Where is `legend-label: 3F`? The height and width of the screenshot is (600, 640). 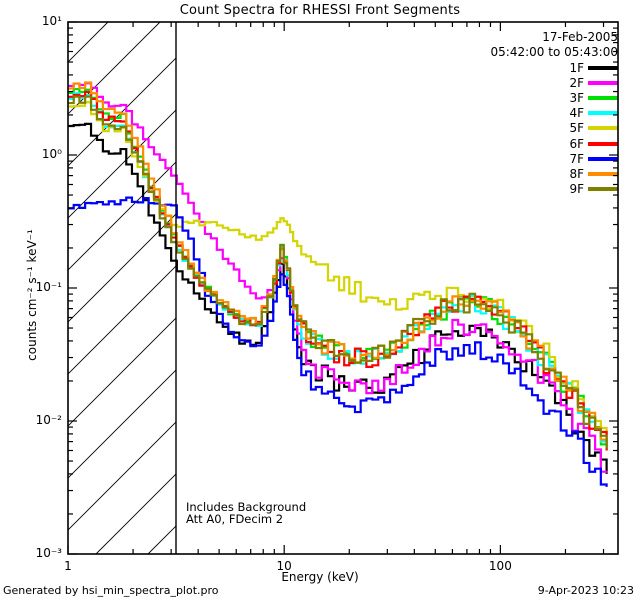 legend-label: 3F is located at coordinates (576, 97).